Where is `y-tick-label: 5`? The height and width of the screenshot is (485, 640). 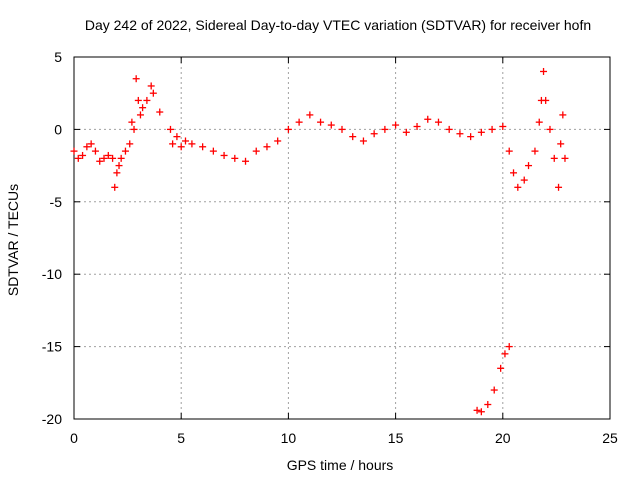 y-tick-label: 5 is located at coordinates (58, 57).